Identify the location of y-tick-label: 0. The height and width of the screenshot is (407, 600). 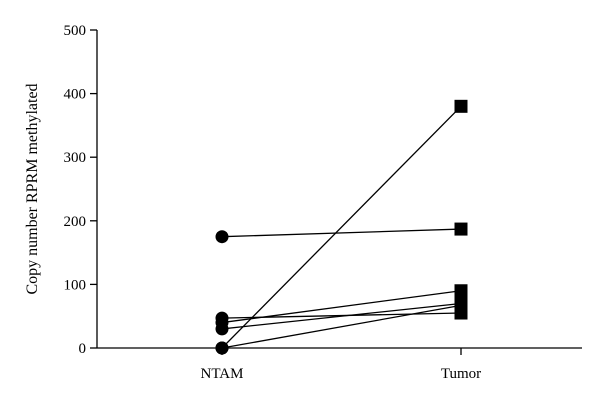
(83, 349).